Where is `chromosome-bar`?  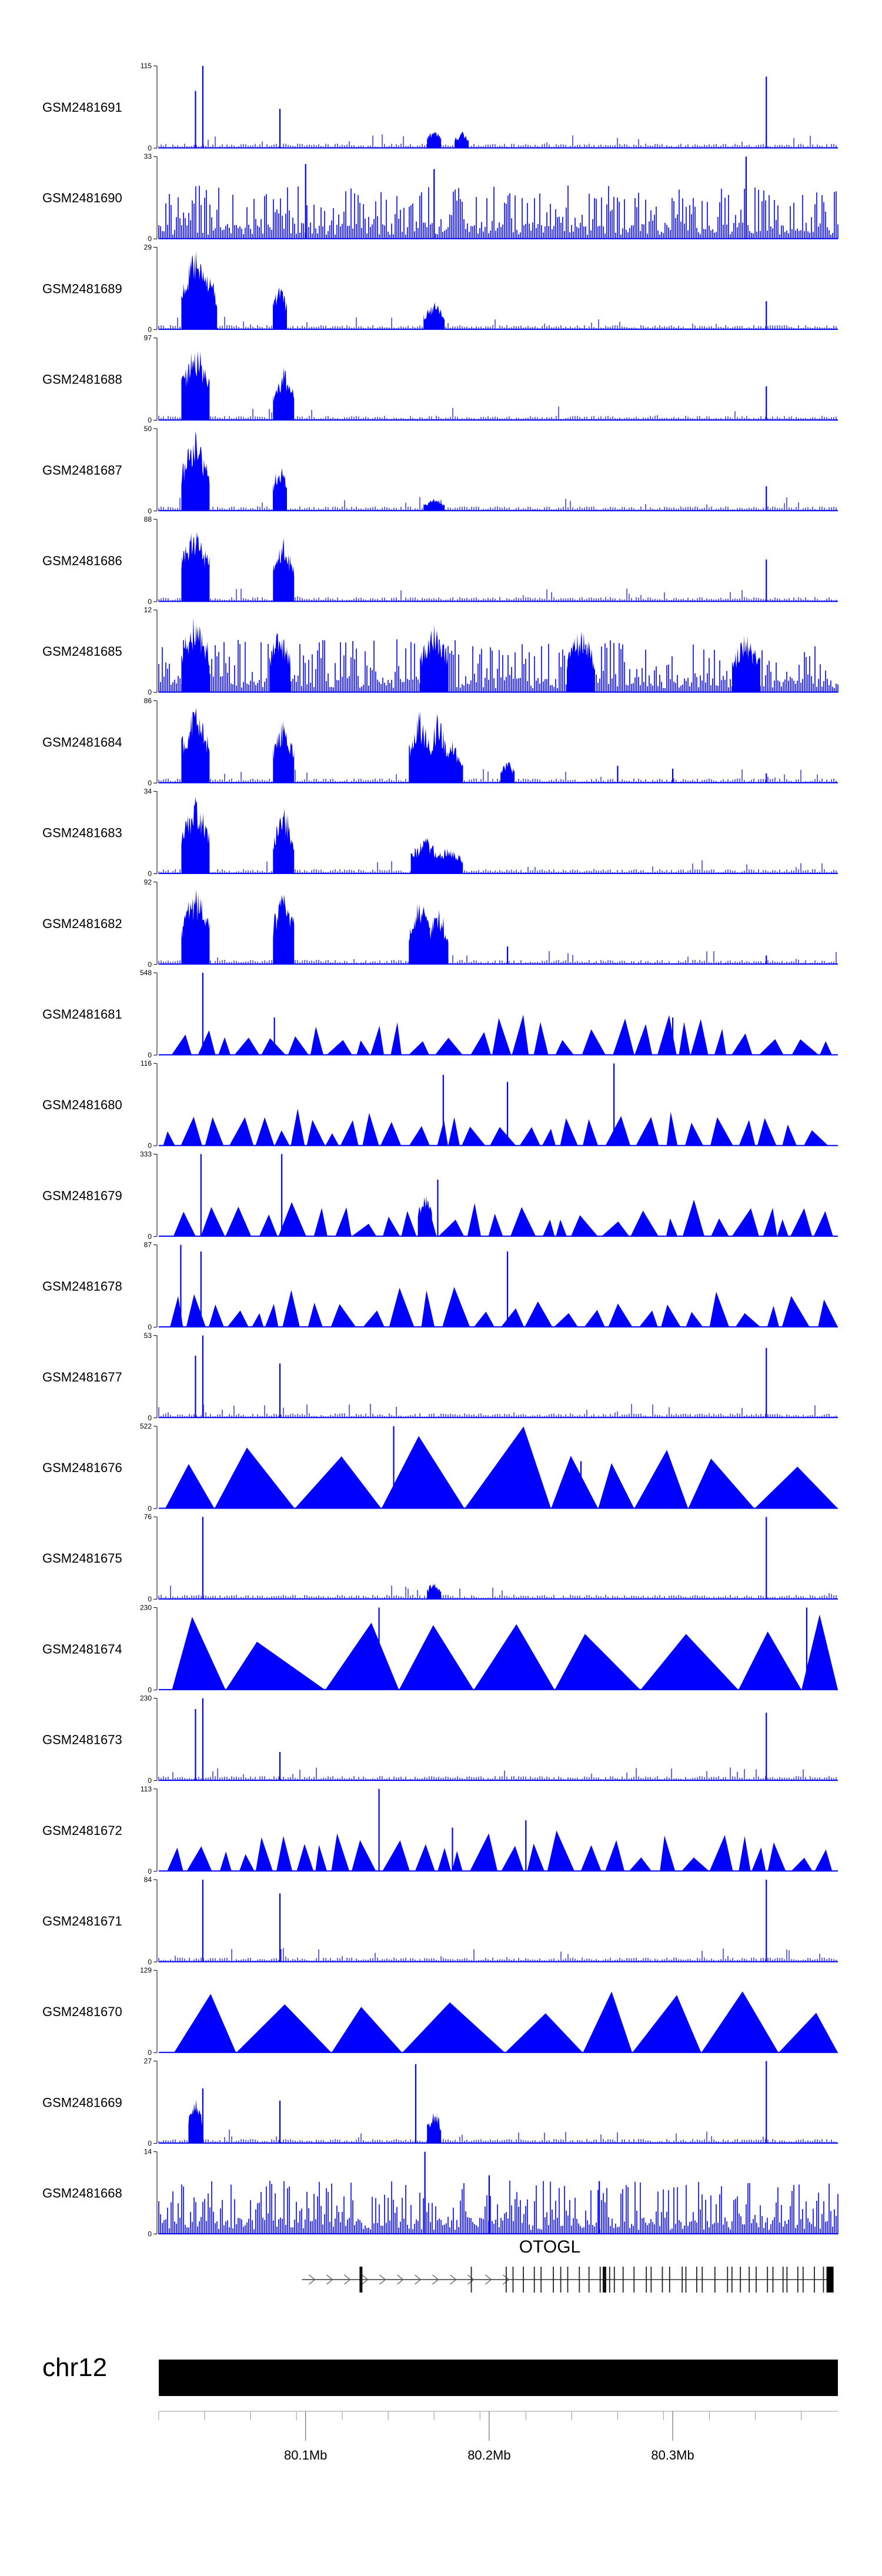 chromosome-bar is located at coordinates (498, 2378).